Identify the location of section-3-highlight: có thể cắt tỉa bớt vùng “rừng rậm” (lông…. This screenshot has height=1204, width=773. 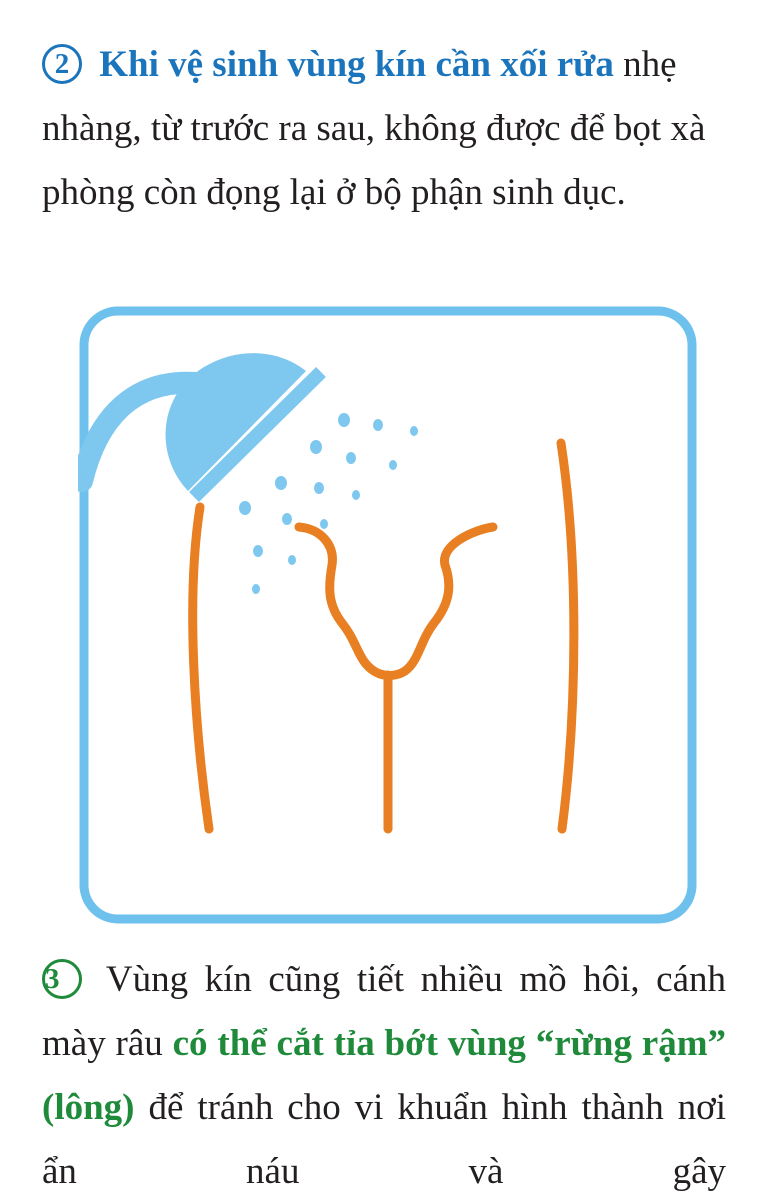
(384, 1075).